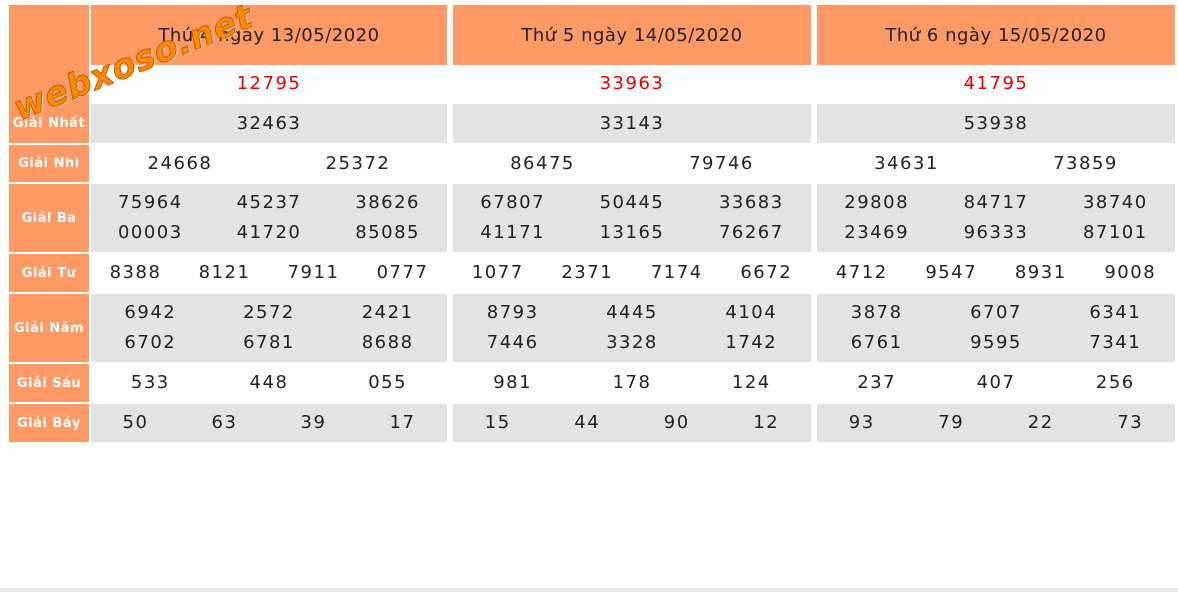 The width and height of the screenshot is (1178, 592). I want to click on prize-number: 6781, so click(269, 342).